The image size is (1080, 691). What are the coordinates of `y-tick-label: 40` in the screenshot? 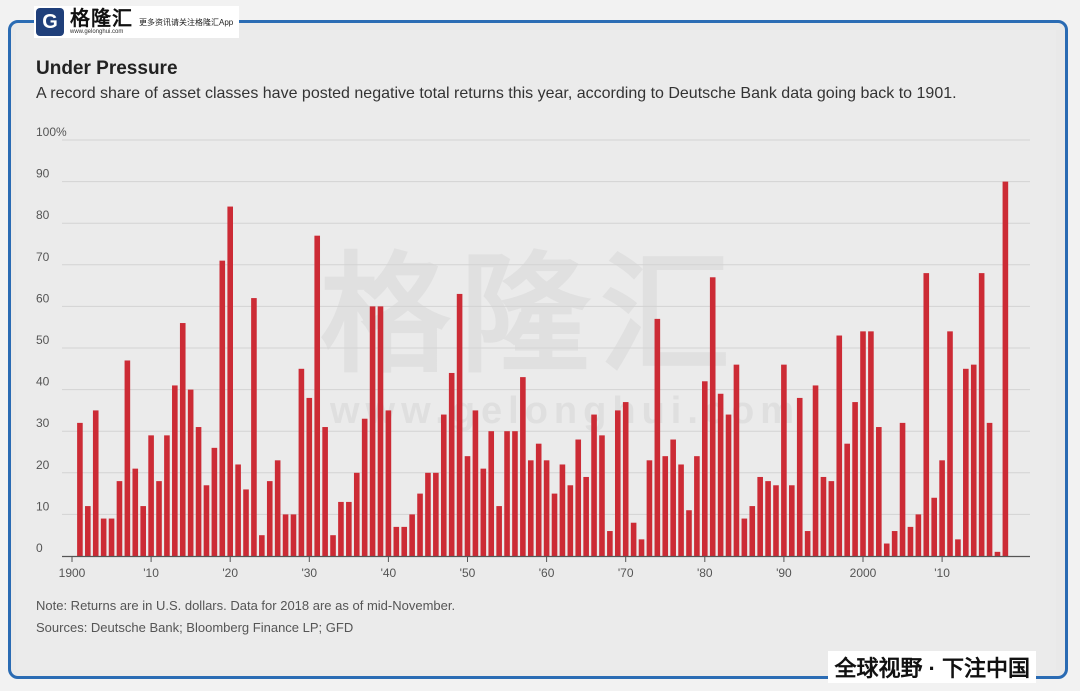 It's located at (43, 382).